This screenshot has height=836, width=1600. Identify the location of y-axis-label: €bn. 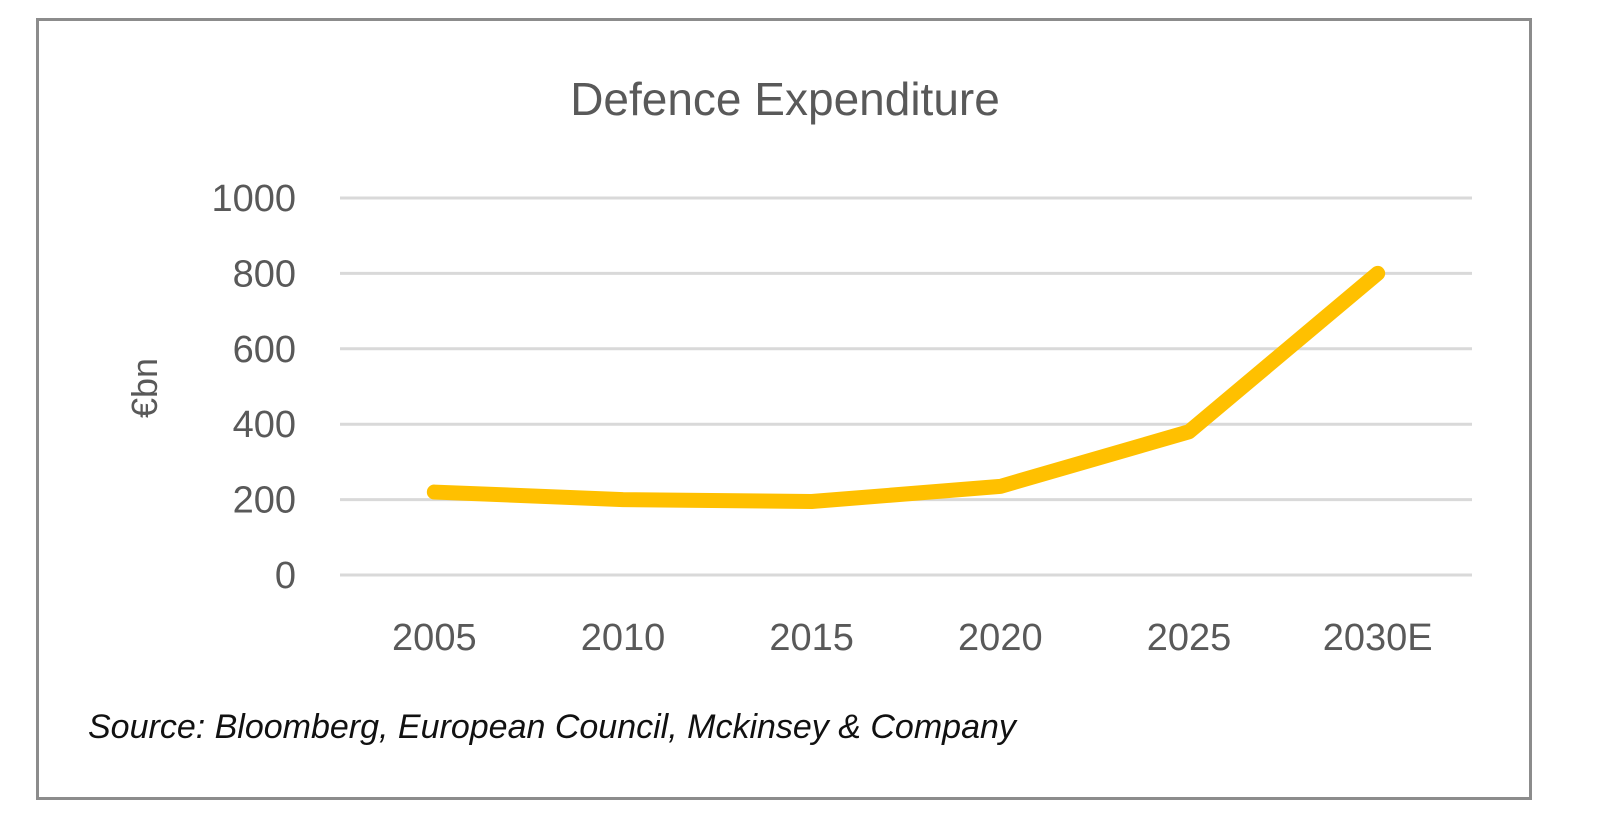
(144, 388).